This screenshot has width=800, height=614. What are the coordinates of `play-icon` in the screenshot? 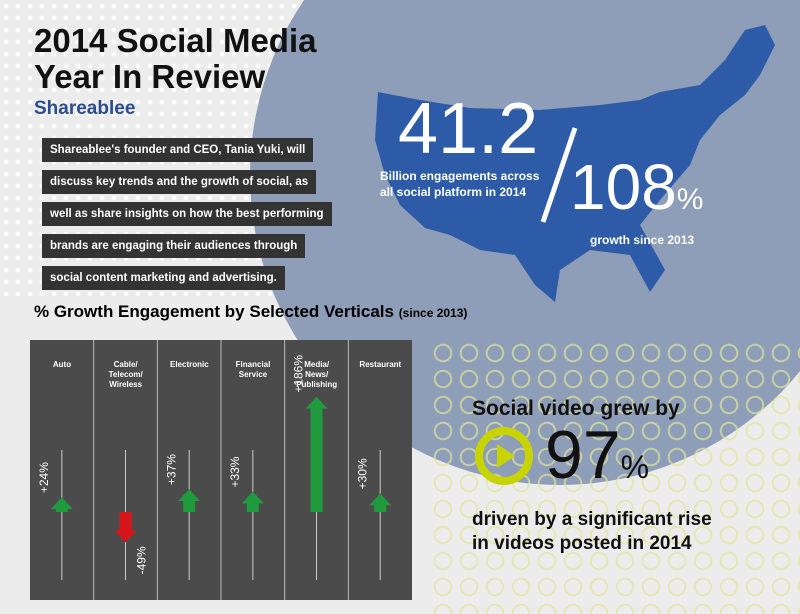 It's located at (504, 456).